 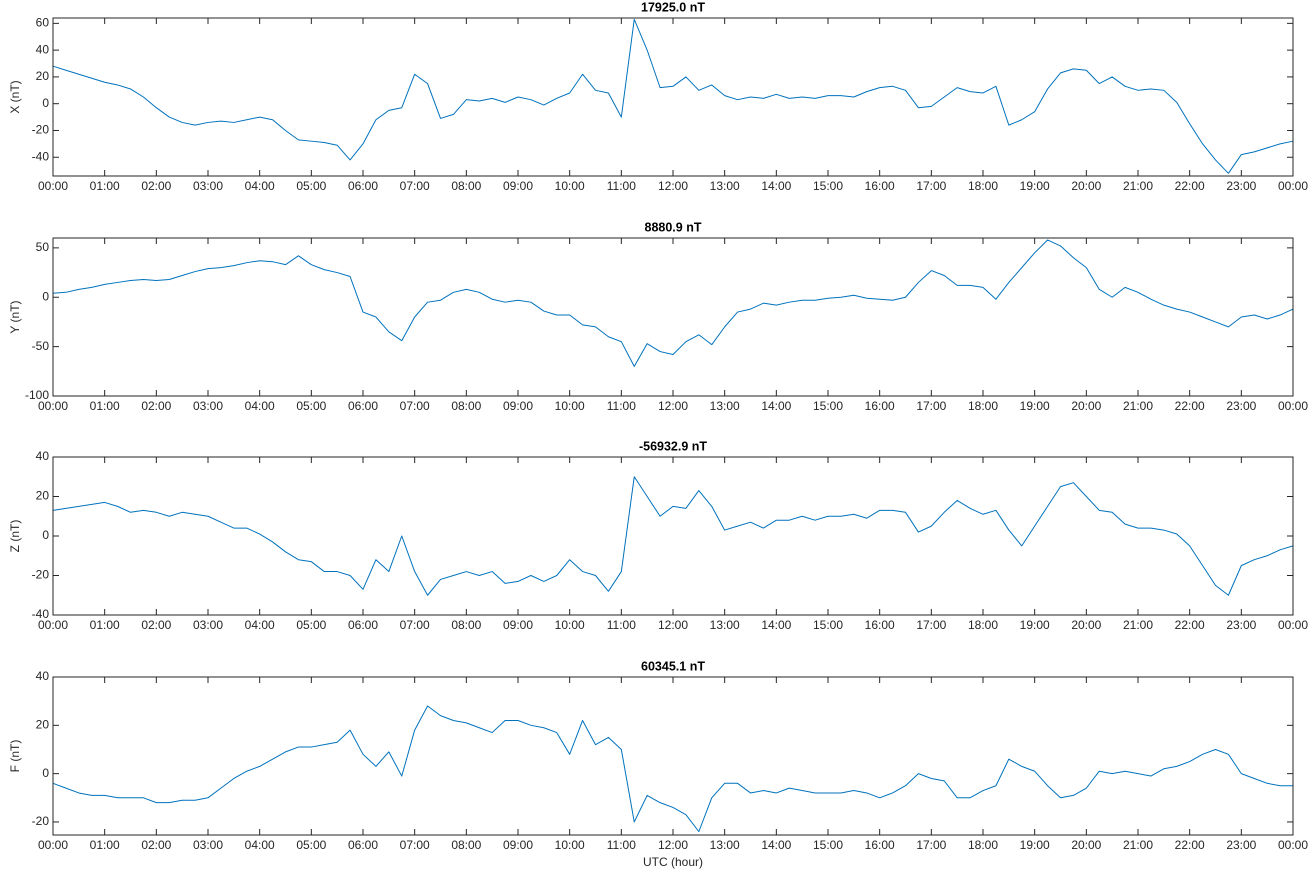 What do you see at coordinates (673, 7) in the screenshot?
I see `chart-title: 17925.0 nT` at bounding box center [673, 7].